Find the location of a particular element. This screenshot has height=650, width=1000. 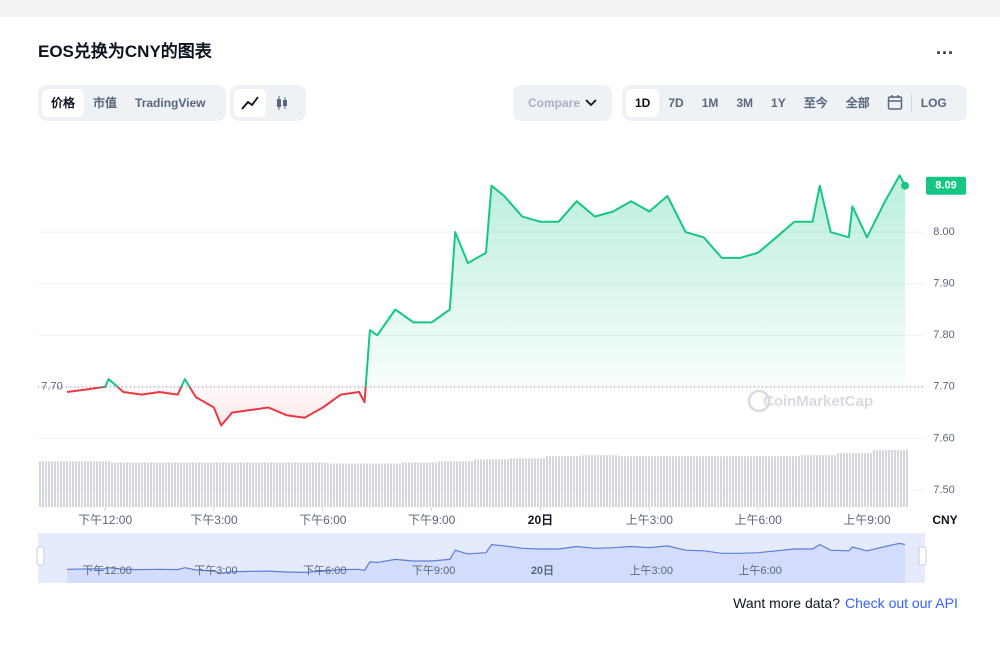

tab: 市值 is located at coordinates (105, 103).